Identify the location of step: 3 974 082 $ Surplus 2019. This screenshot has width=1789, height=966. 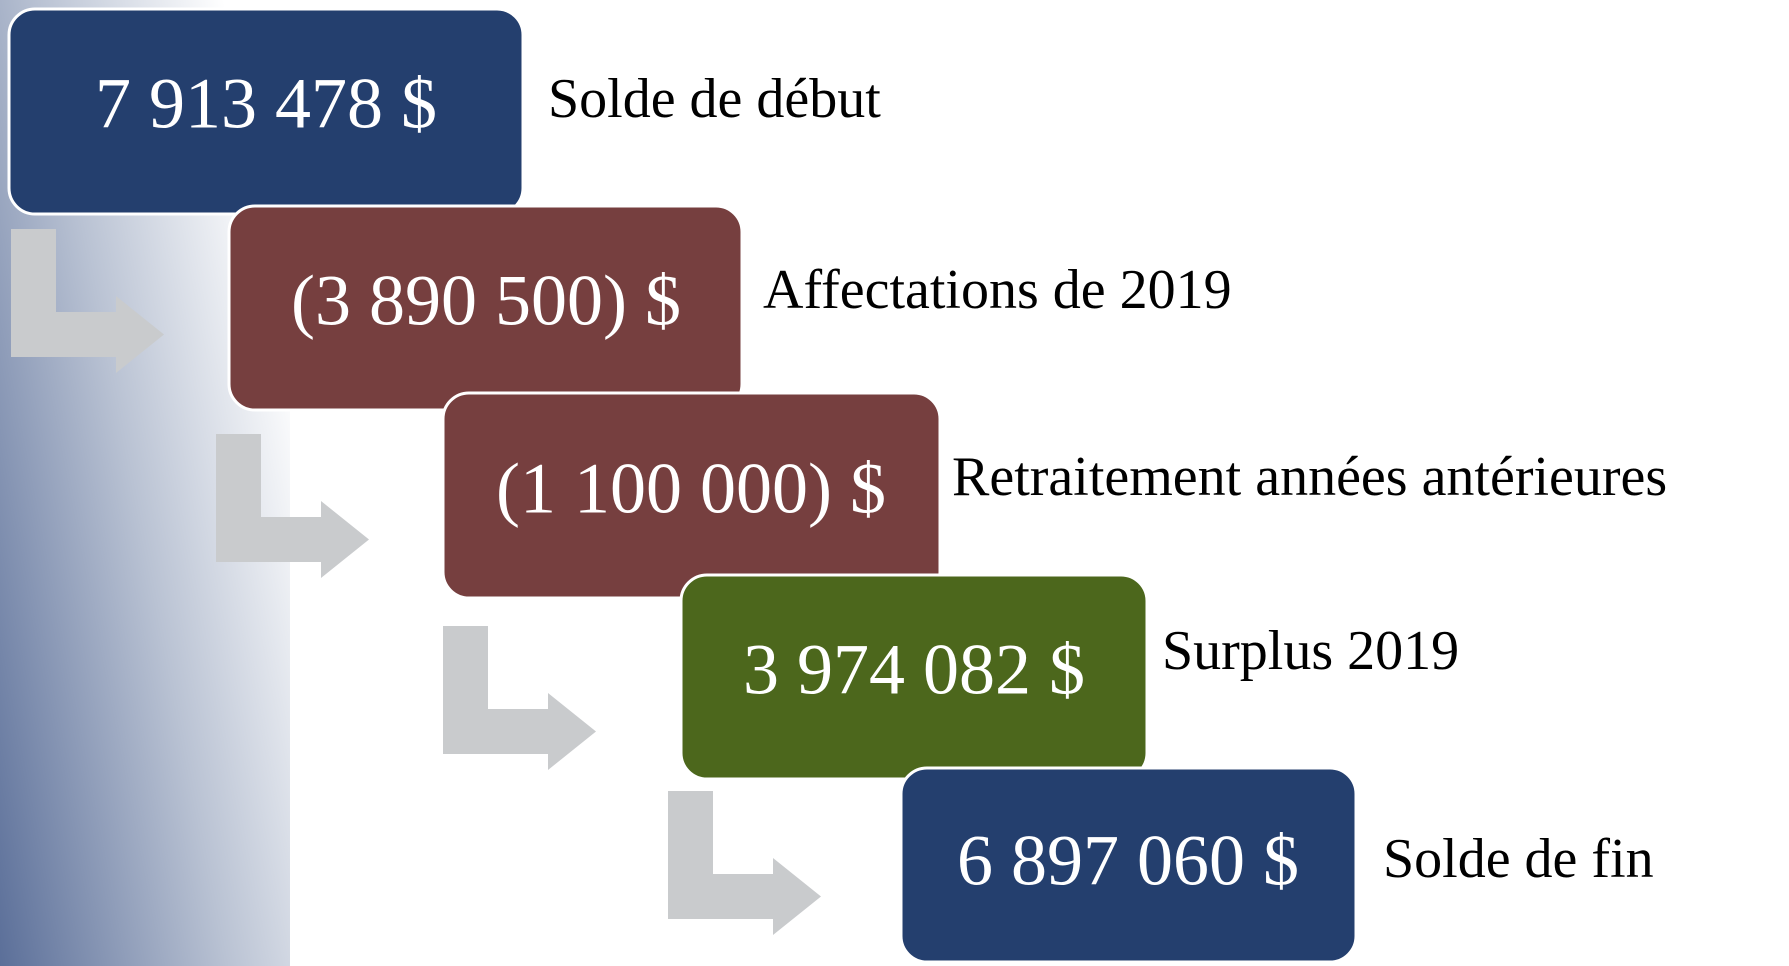
(1069, 677).